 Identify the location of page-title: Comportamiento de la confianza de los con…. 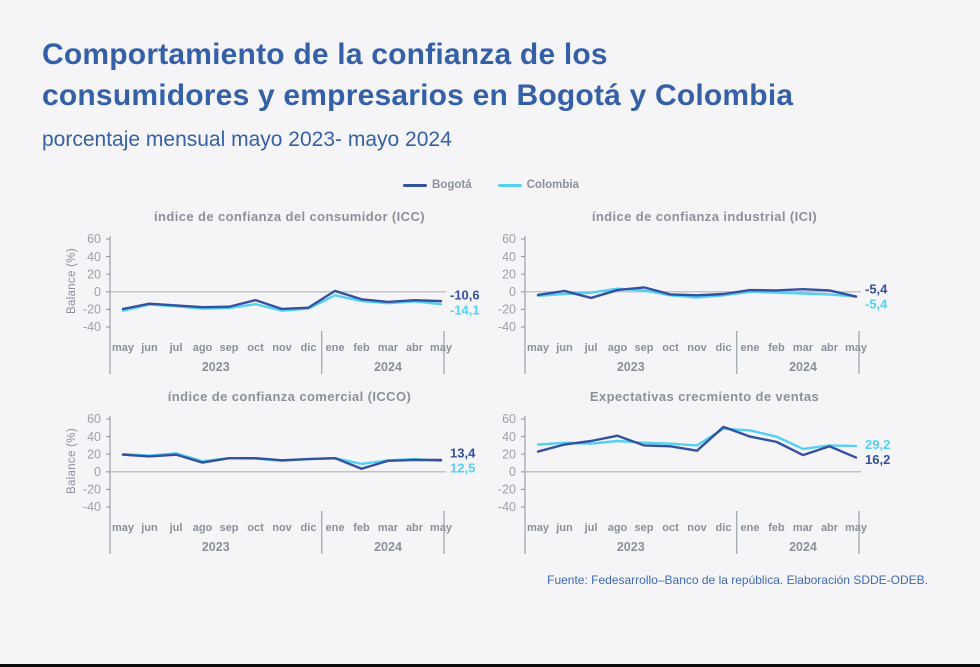
(511, 75).